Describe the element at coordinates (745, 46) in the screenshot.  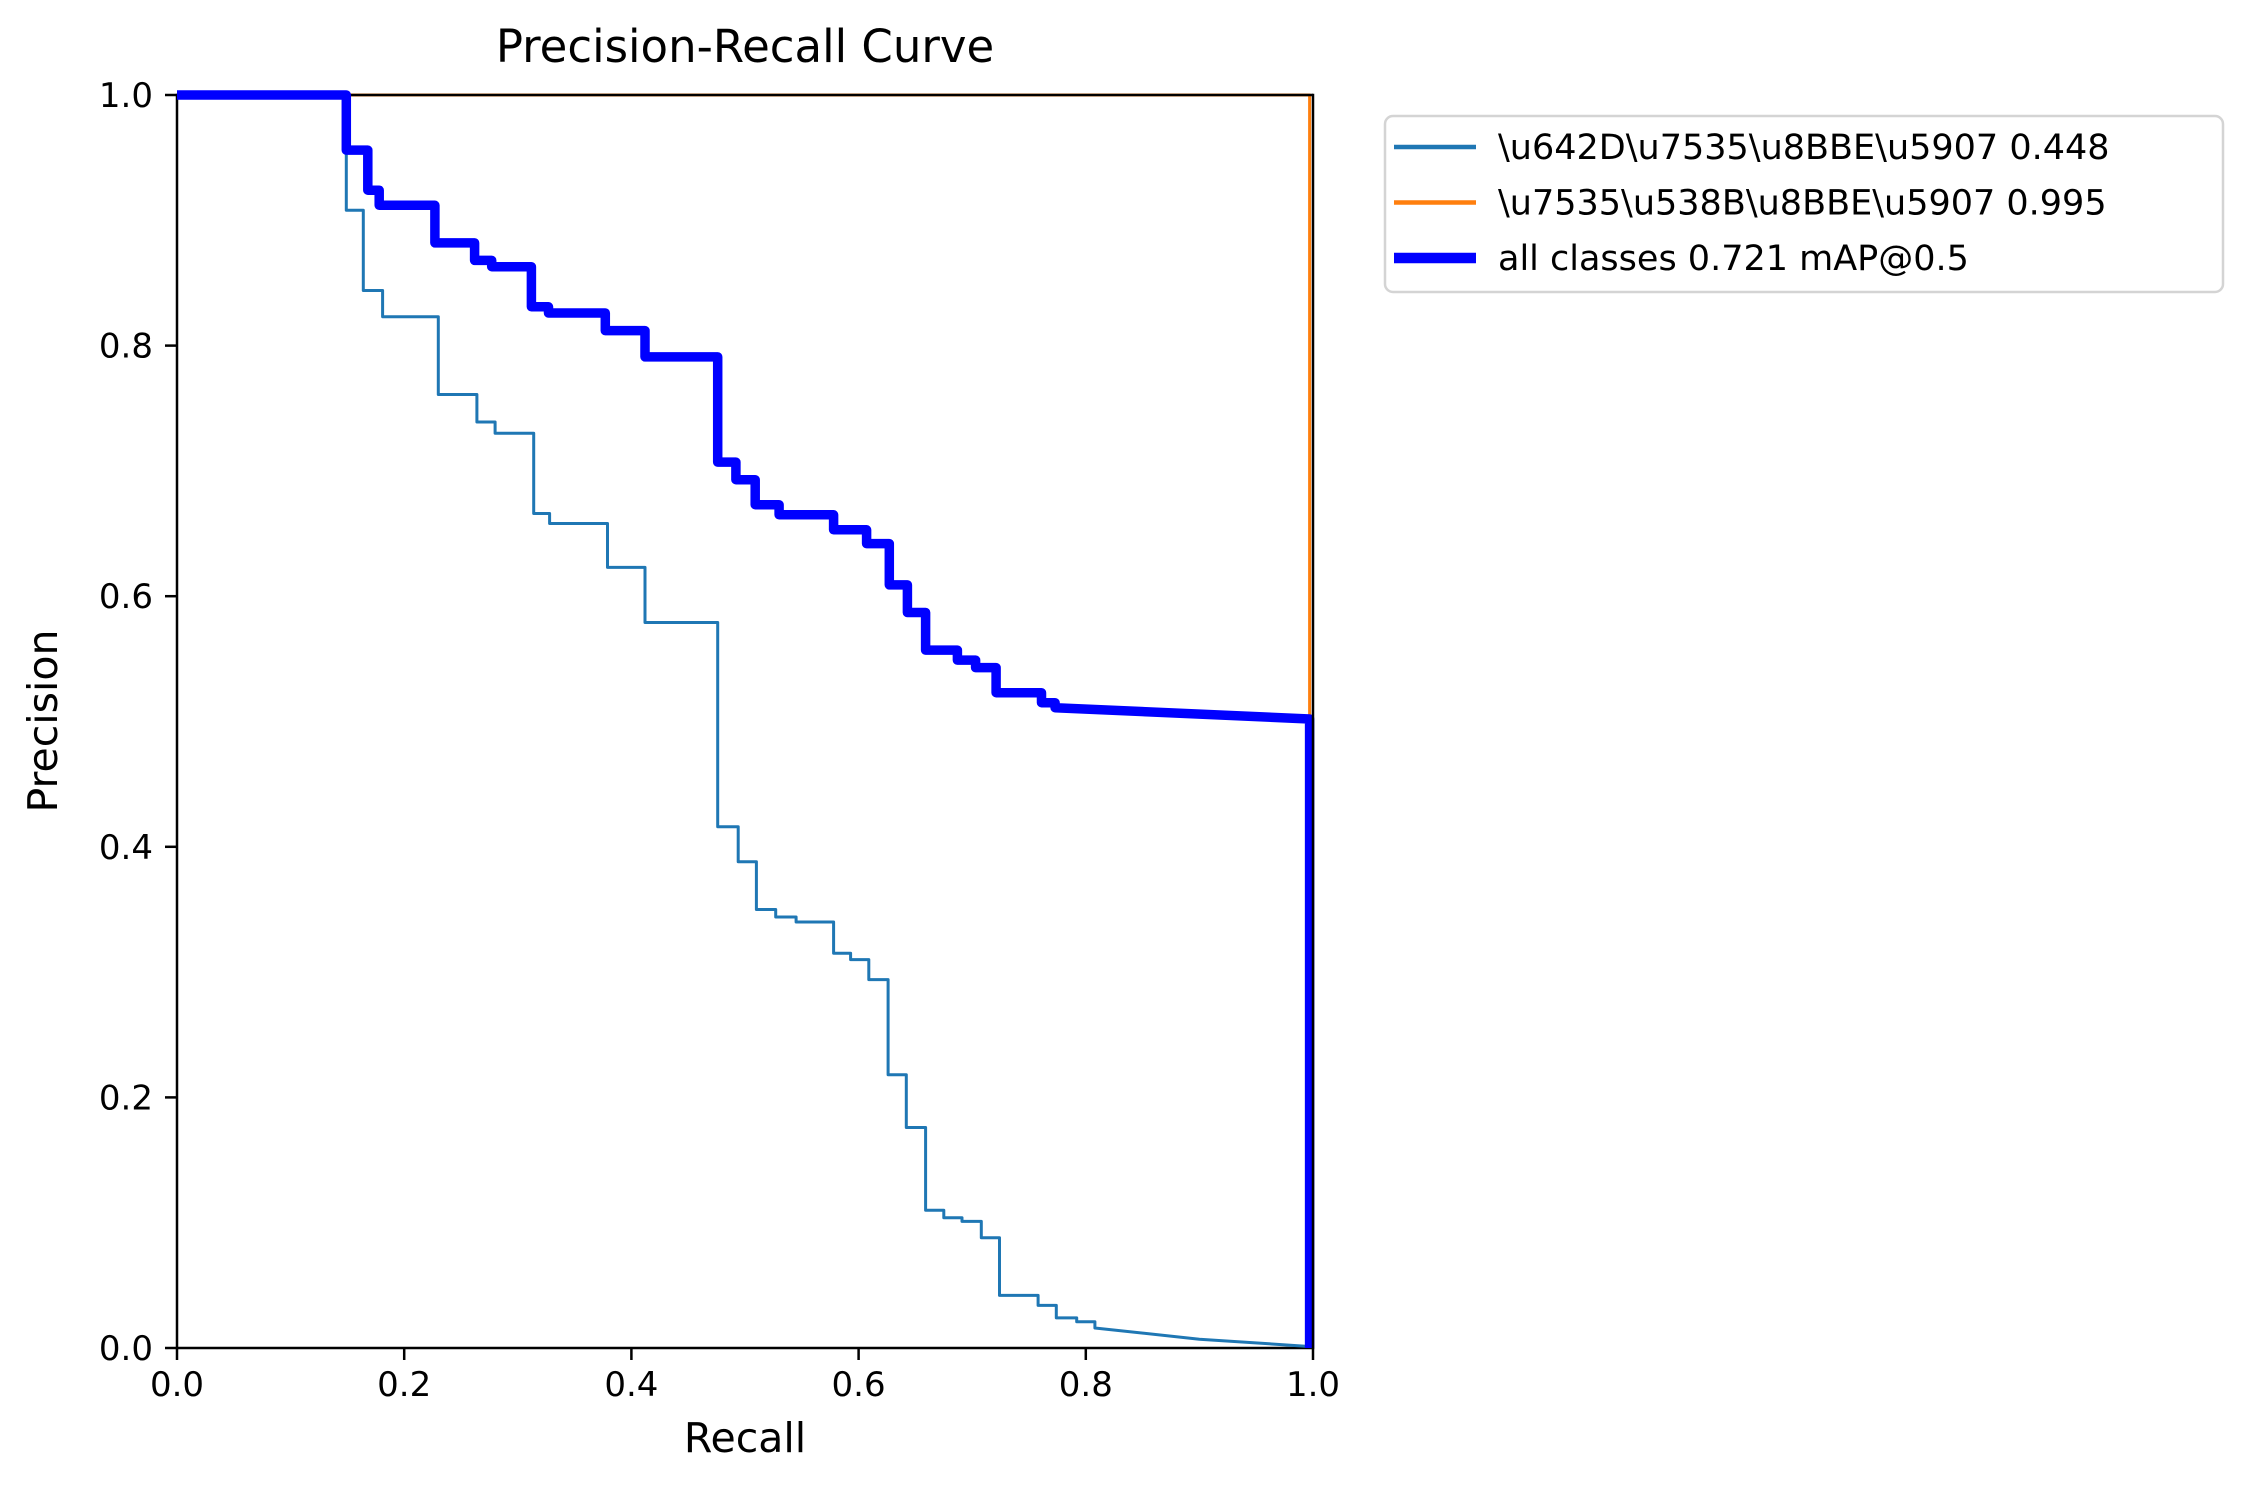
I see `chart-title: Precision-Recall Curve` at that location.